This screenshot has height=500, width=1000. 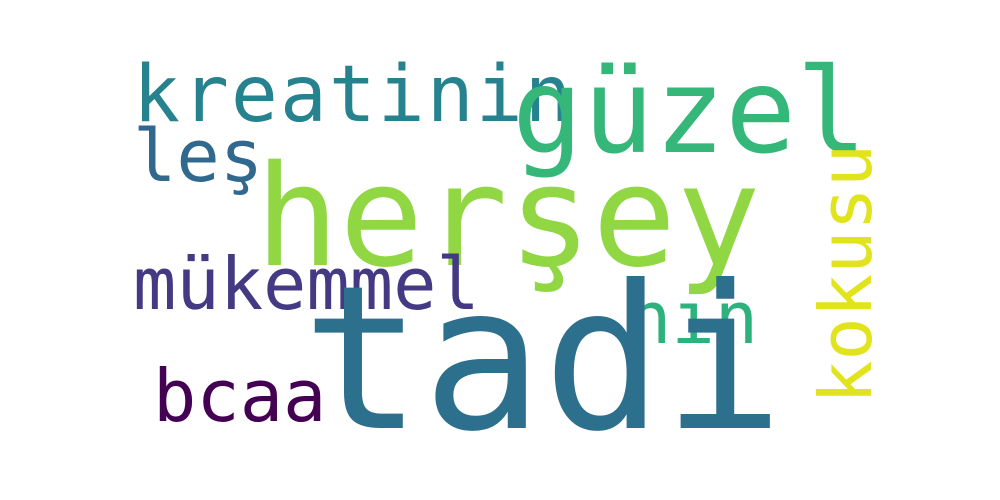 What do you see at coordinates (690, 111) in the screenshot?
I see `word-guzel: güzel` at bounding box center [690, 111].